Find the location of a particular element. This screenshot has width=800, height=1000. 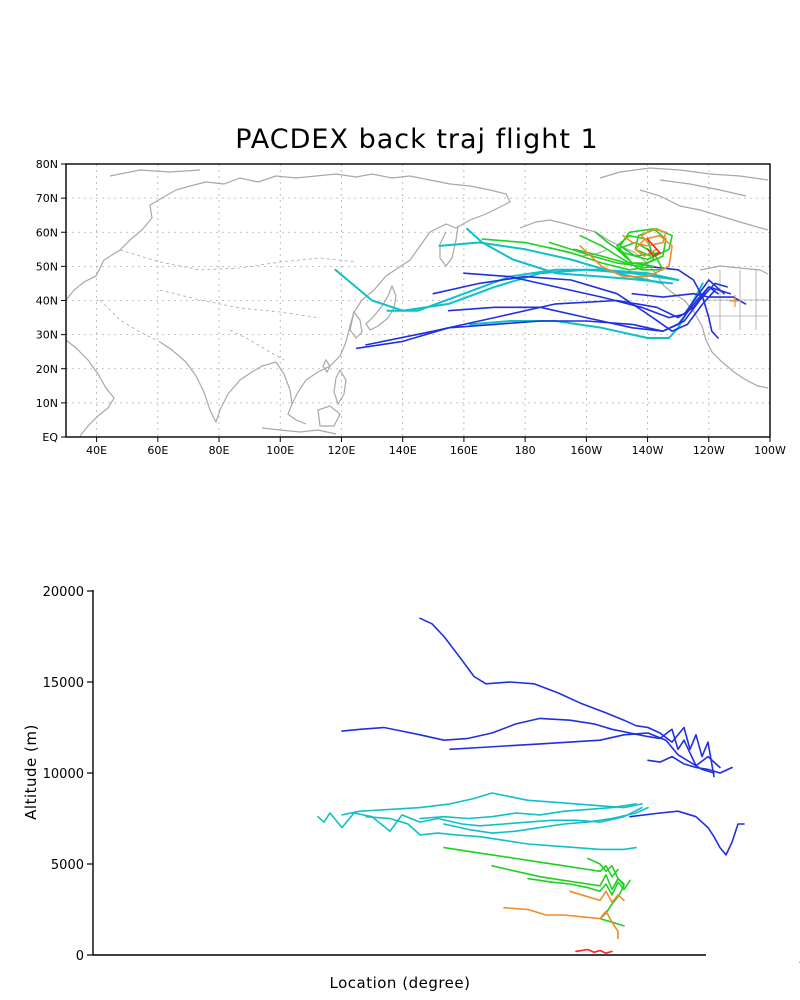

map-trajectory-red is located at coordinates (653, 247).